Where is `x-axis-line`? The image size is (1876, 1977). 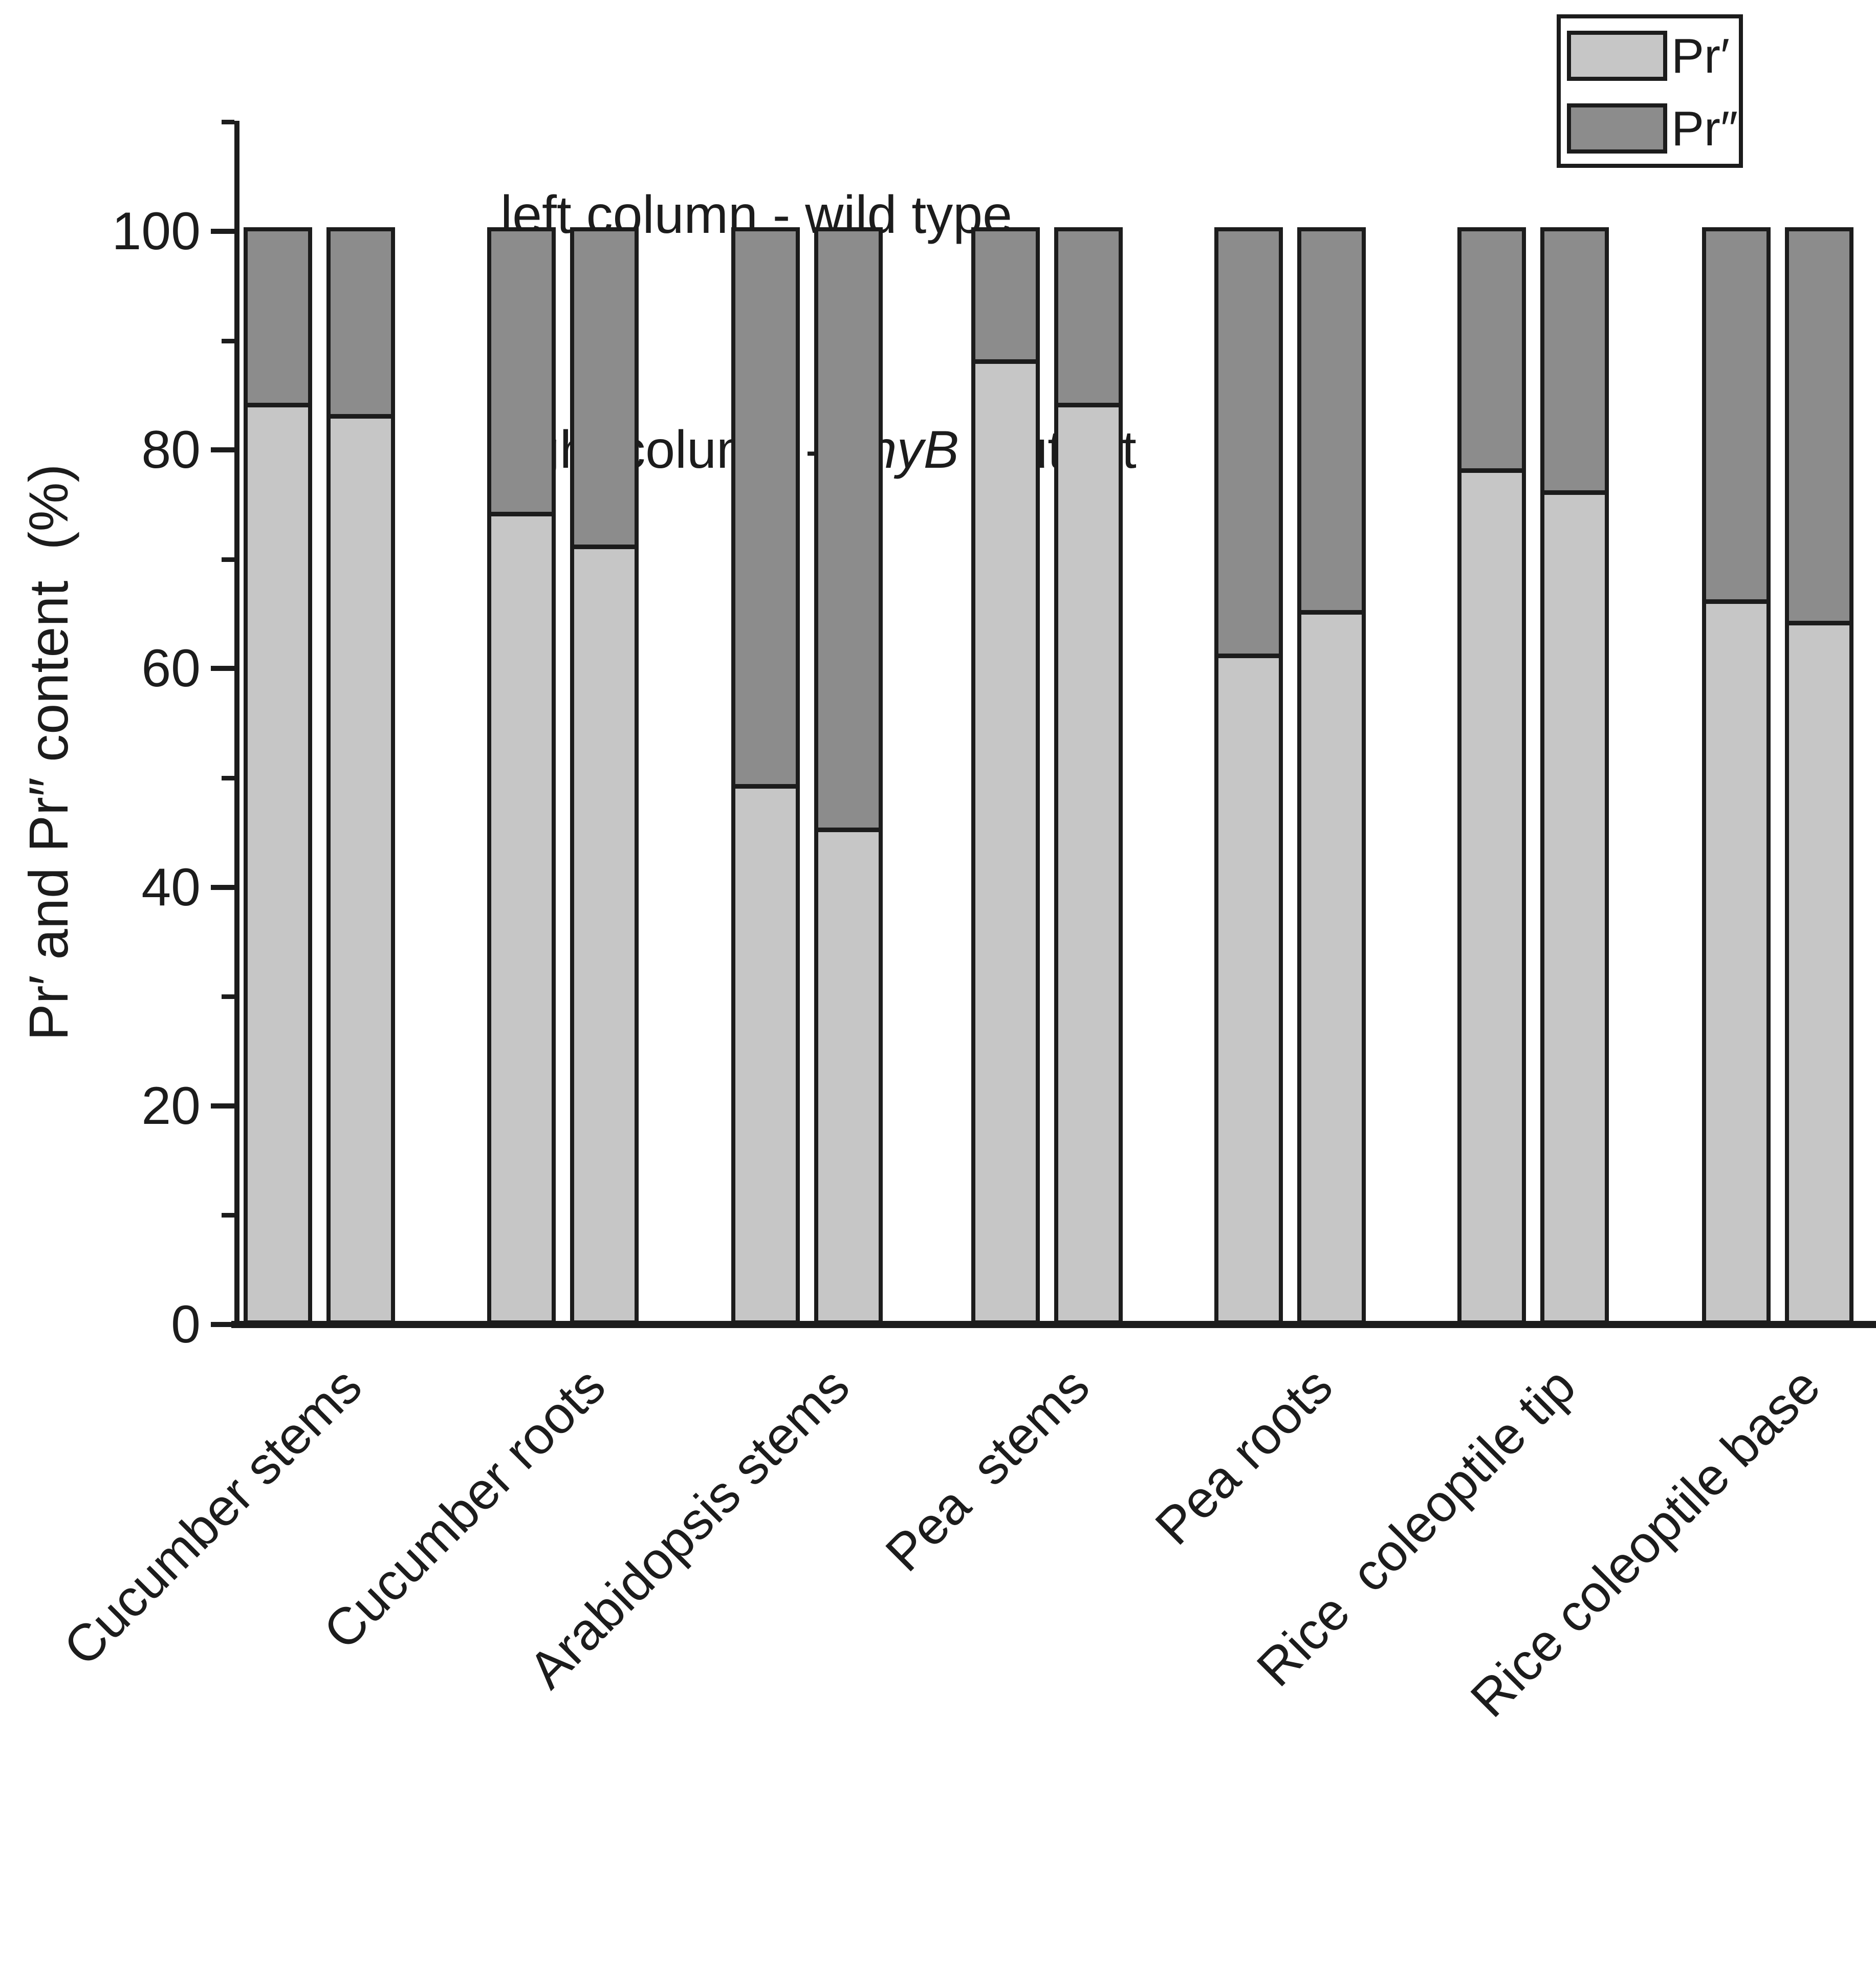
x-axis-line is located at coordinates (1053, 1324).